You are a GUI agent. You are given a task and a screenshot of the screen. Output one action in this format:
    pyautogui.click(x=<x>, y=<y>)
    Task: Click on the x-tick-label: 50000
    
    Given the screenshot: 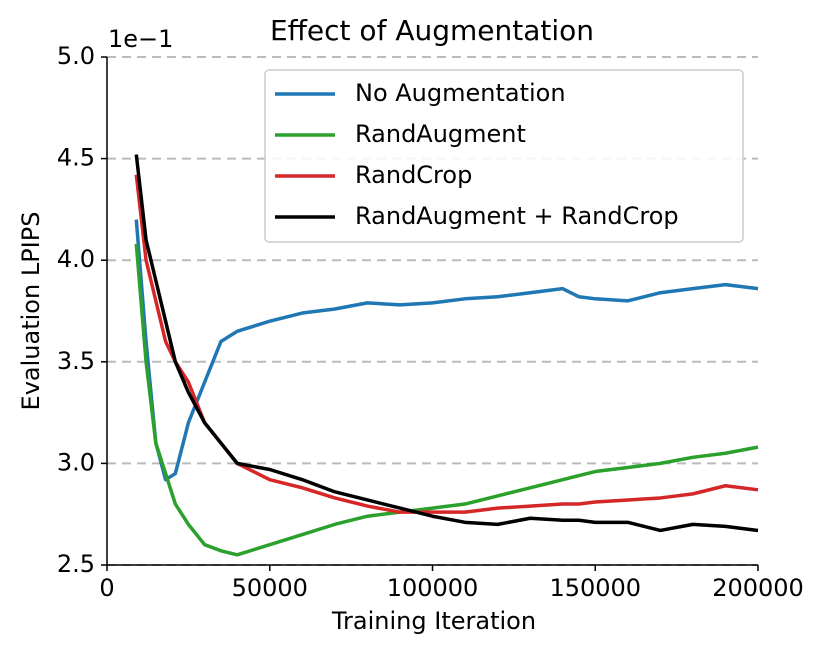 What is the action you would take?
    pyautogui.click(x=270, y=588)
    